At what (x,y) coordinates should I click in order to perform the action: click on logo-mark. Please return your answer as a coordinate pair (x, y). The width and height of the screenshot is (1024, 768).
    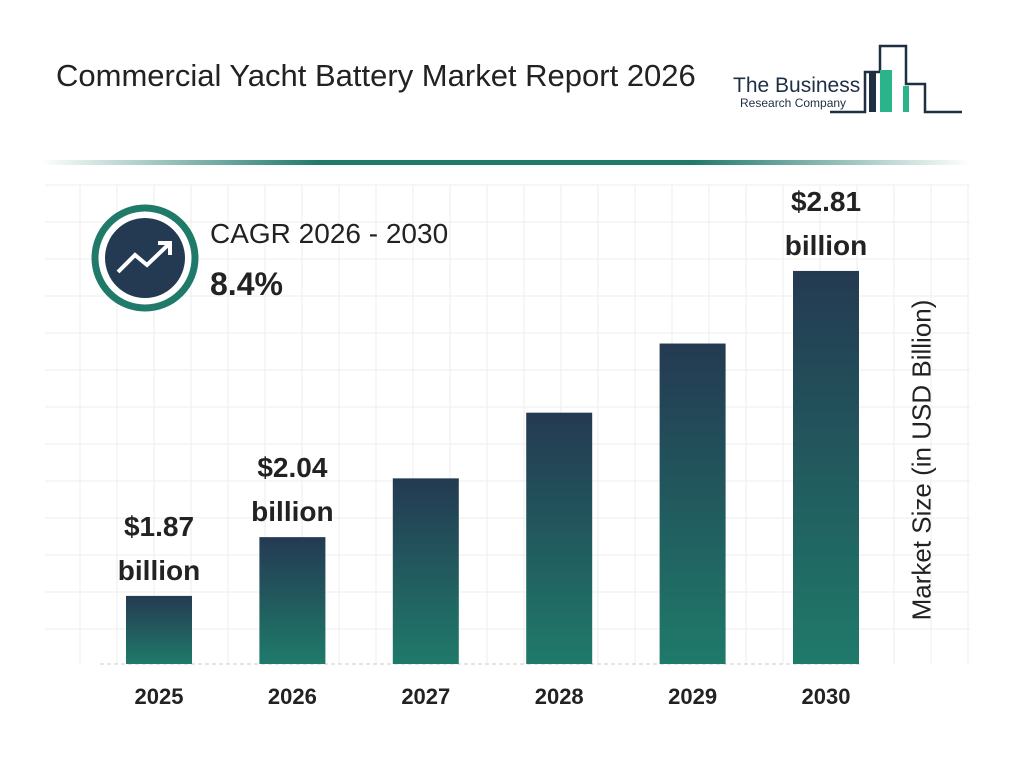
    Looking at the image, I should click on (896, 79).